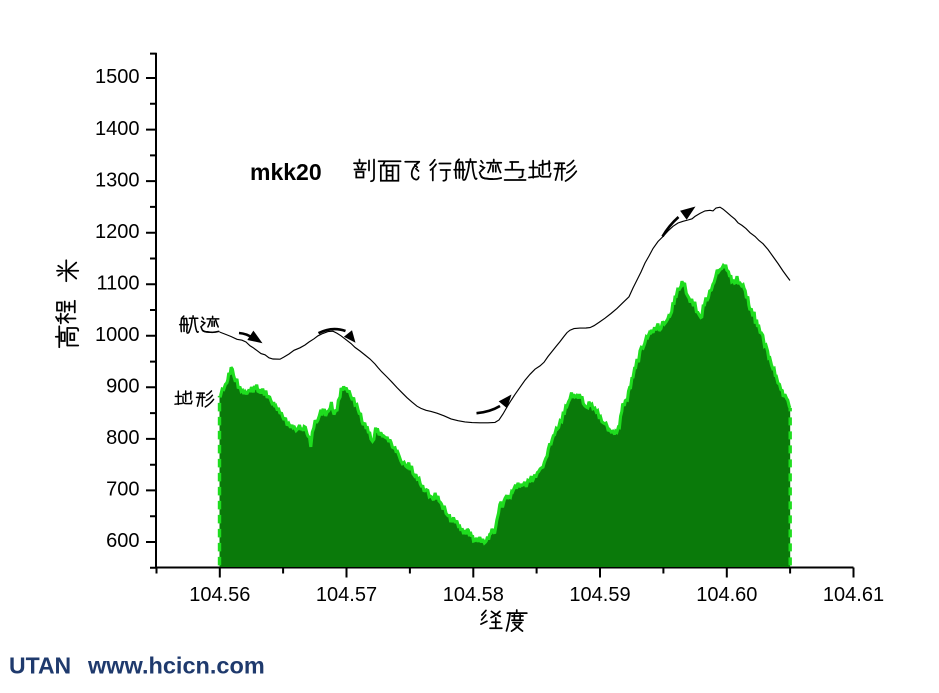 This screenshot has width=939, height=693. I want to click on svg-text: 104.59, so click(599, 595).